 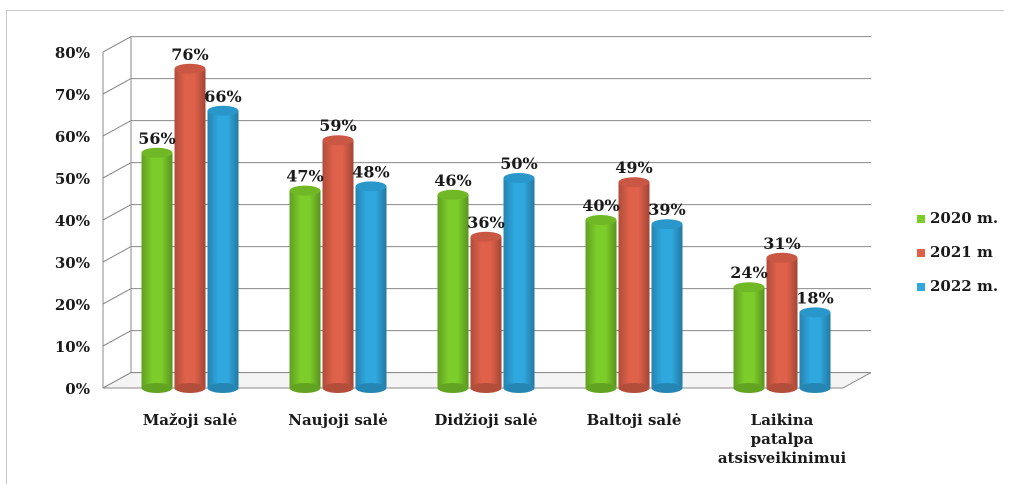 What do you see at coordinates (782, 439) in the screenshot?
I see `x-tick-label: patalpa` at bounding box center [782, 439].